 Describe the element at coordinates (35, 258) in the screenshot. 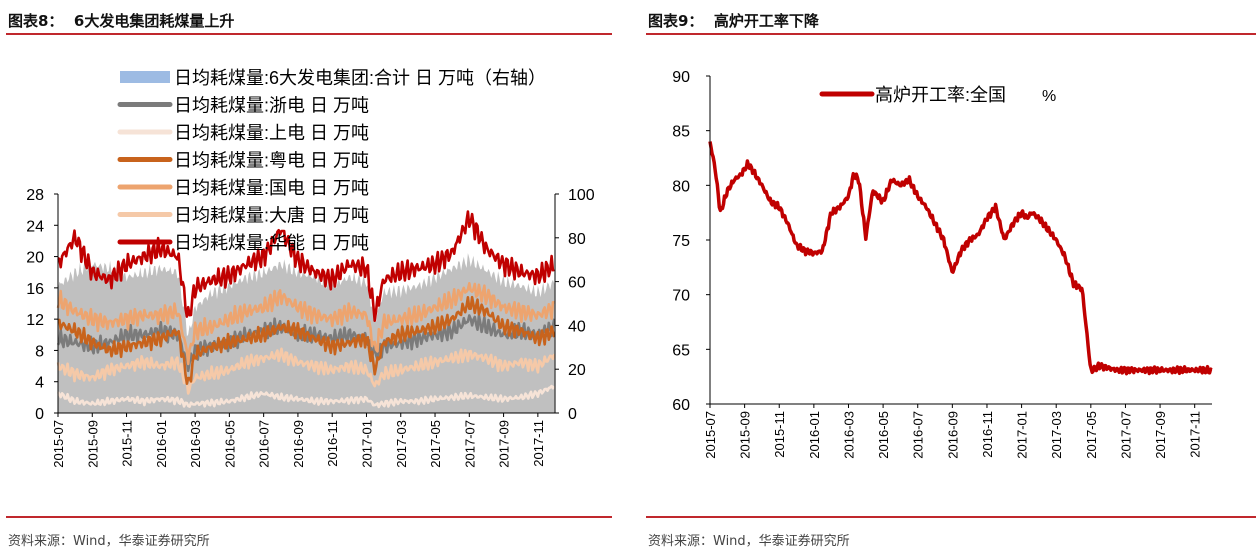

I see `left-y-tick-label: 20` at that location.